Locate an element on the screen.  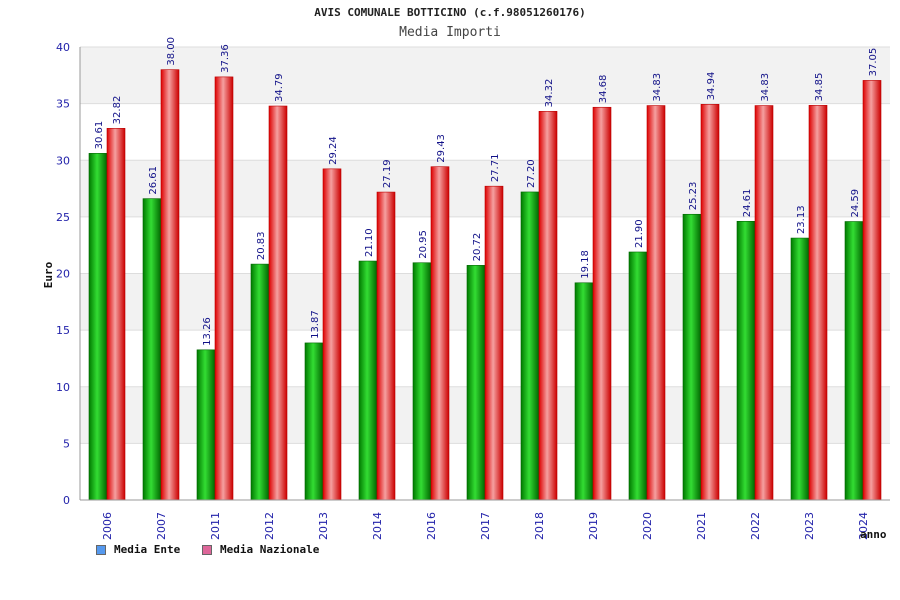
legend-swatch-media-ente is located at coordinates (101, 549).